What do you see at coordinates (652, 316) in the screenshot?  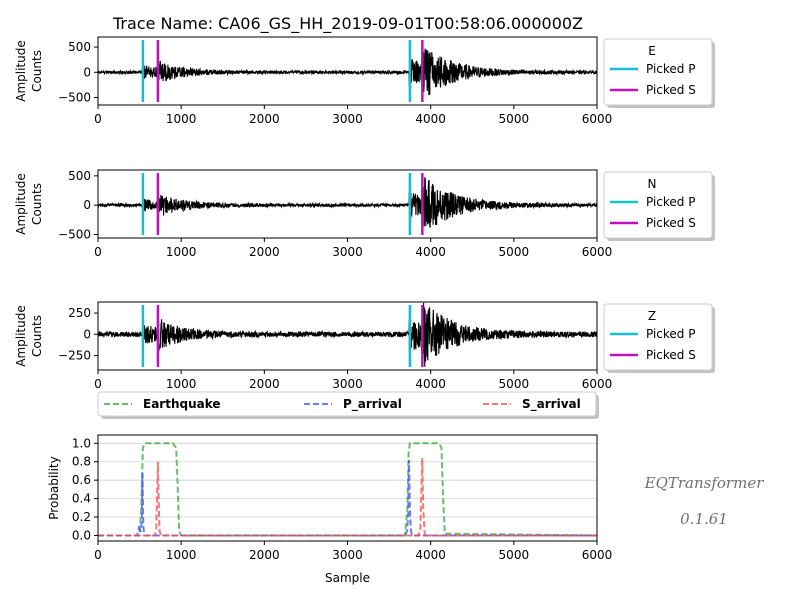 I see `legend-title: Z` at bounding box center [652, 316].